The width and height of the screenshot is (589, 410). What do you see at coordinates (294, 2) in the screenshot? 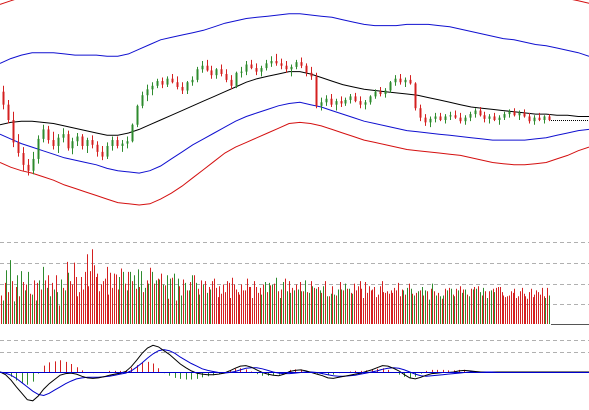
I see `outer-upper-band-line` at bounding box center [294, 2].